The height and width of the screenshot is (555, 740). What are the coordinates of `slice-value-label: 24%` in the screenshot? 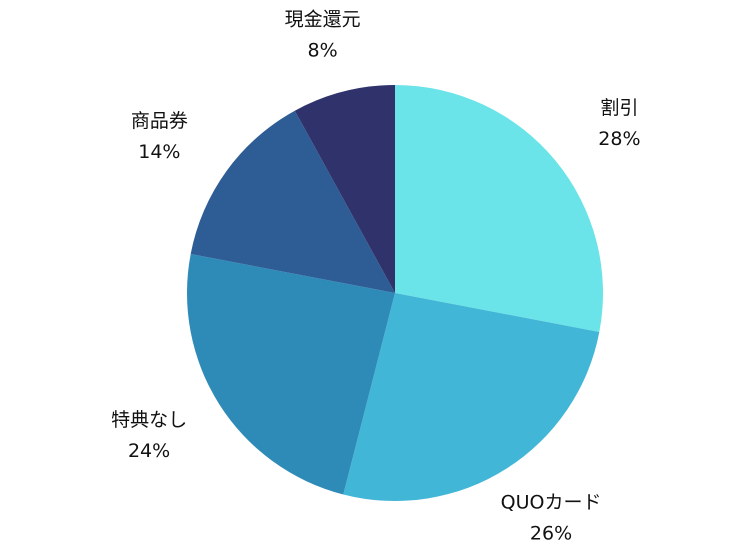 It's located at (149, 451).